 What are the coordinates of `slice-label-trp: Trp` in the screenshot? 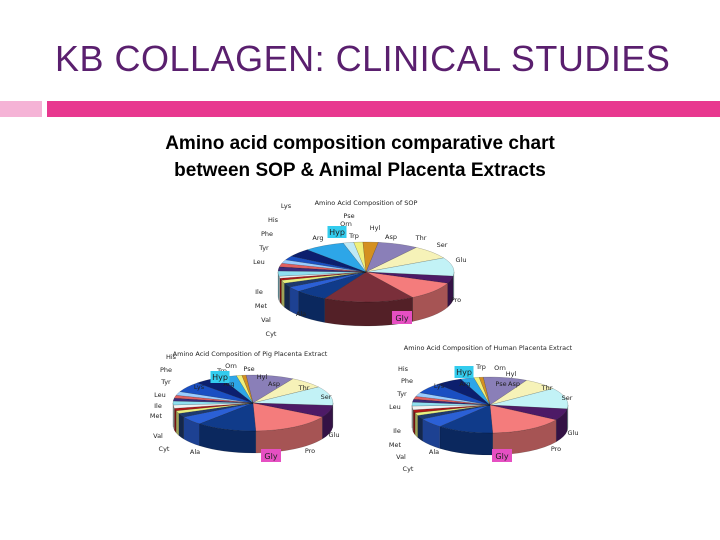 It's located at (353, 236).